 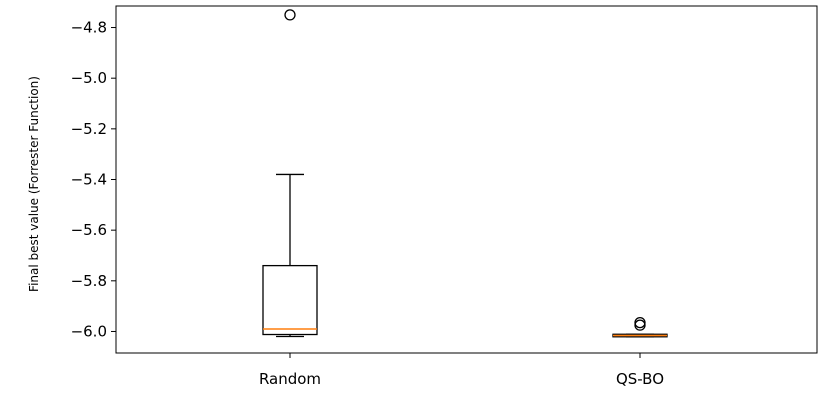 I want to click on y-axis-label: Final best value (Forrester Function), so click(x=34, y=184).